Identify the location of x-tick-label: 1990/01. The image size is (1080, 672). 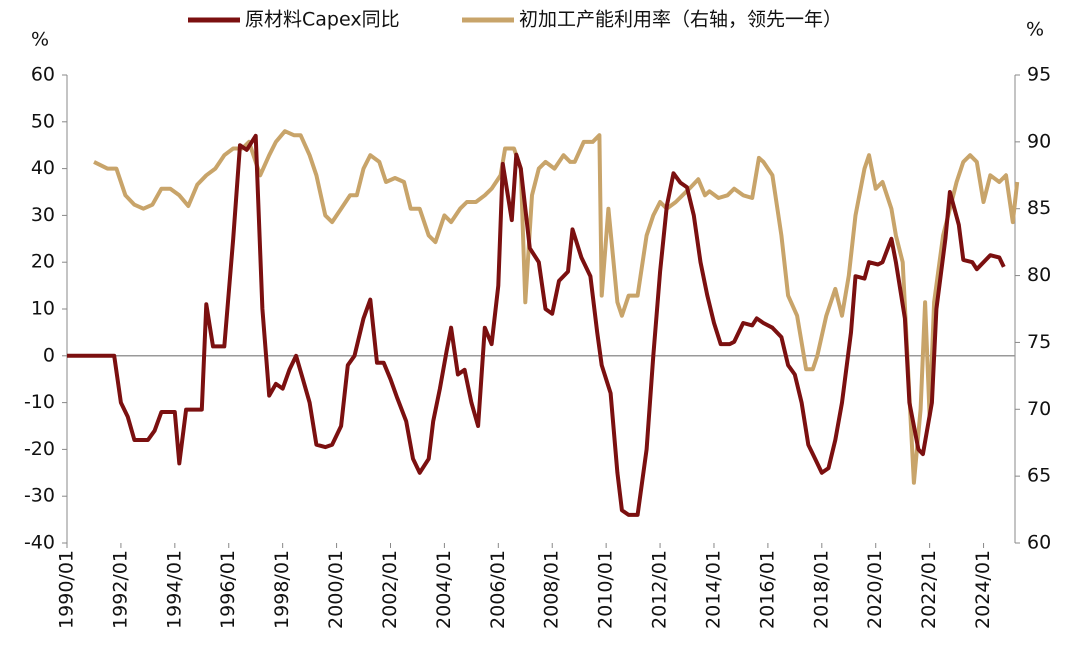
(67, 589).